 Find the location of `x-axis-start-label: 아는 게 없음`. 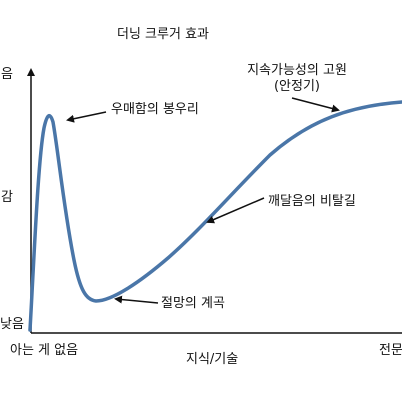

x-axis-start-label: 아는 게 없음 is located at coordinates (44, 350).